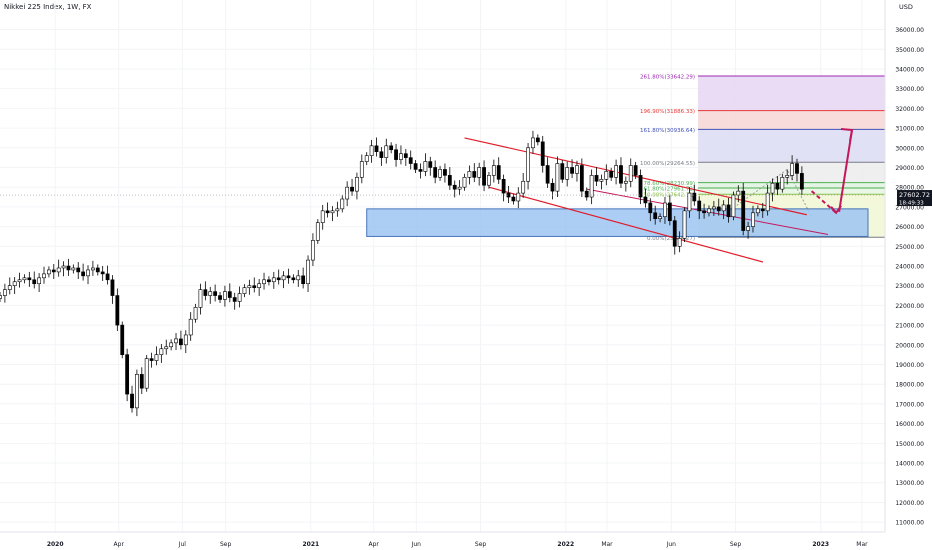 This screenshot has width=932, height=550. What do you see at coordinates (832, 171) in the screenshot?
I see `projection-arrows` at bounding box center [832, 171].